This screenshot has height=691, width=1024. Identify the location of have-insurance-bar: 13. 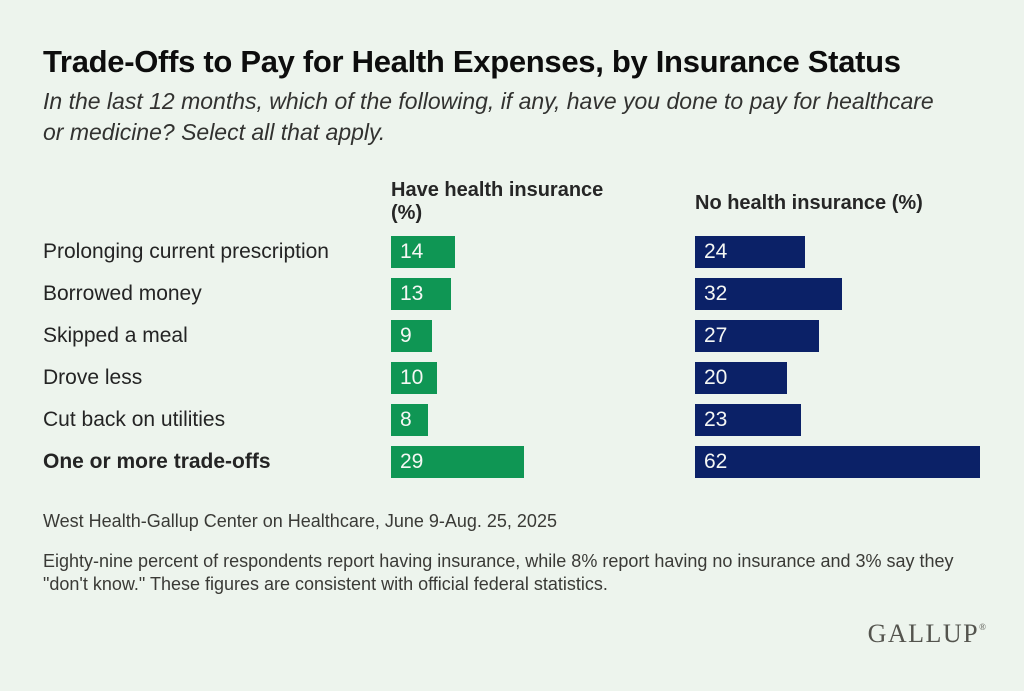
(421, 294).